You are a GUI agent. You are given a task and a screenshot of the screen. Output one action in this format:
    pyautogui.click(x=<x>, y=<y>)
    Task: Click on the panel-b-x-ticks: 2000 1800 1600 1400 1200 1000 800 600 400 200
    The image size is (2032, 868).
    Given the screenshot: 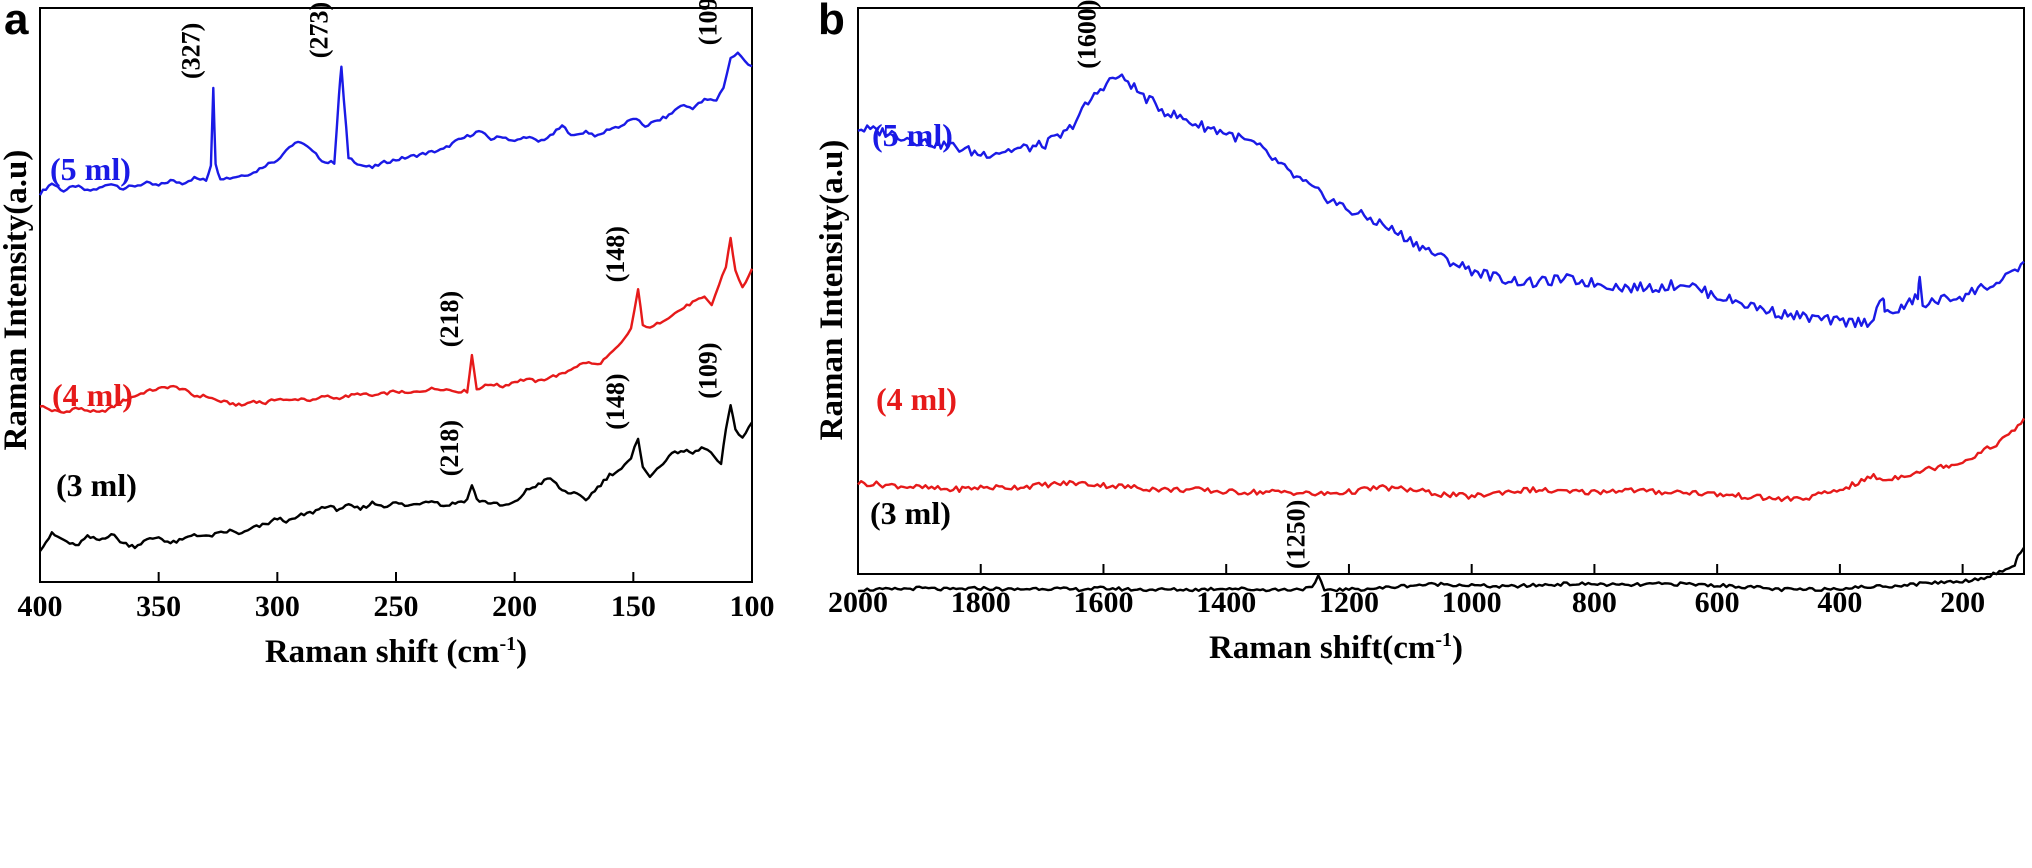 What is the action you would take?
    pyautogui.click(x=1406, y=591)
    